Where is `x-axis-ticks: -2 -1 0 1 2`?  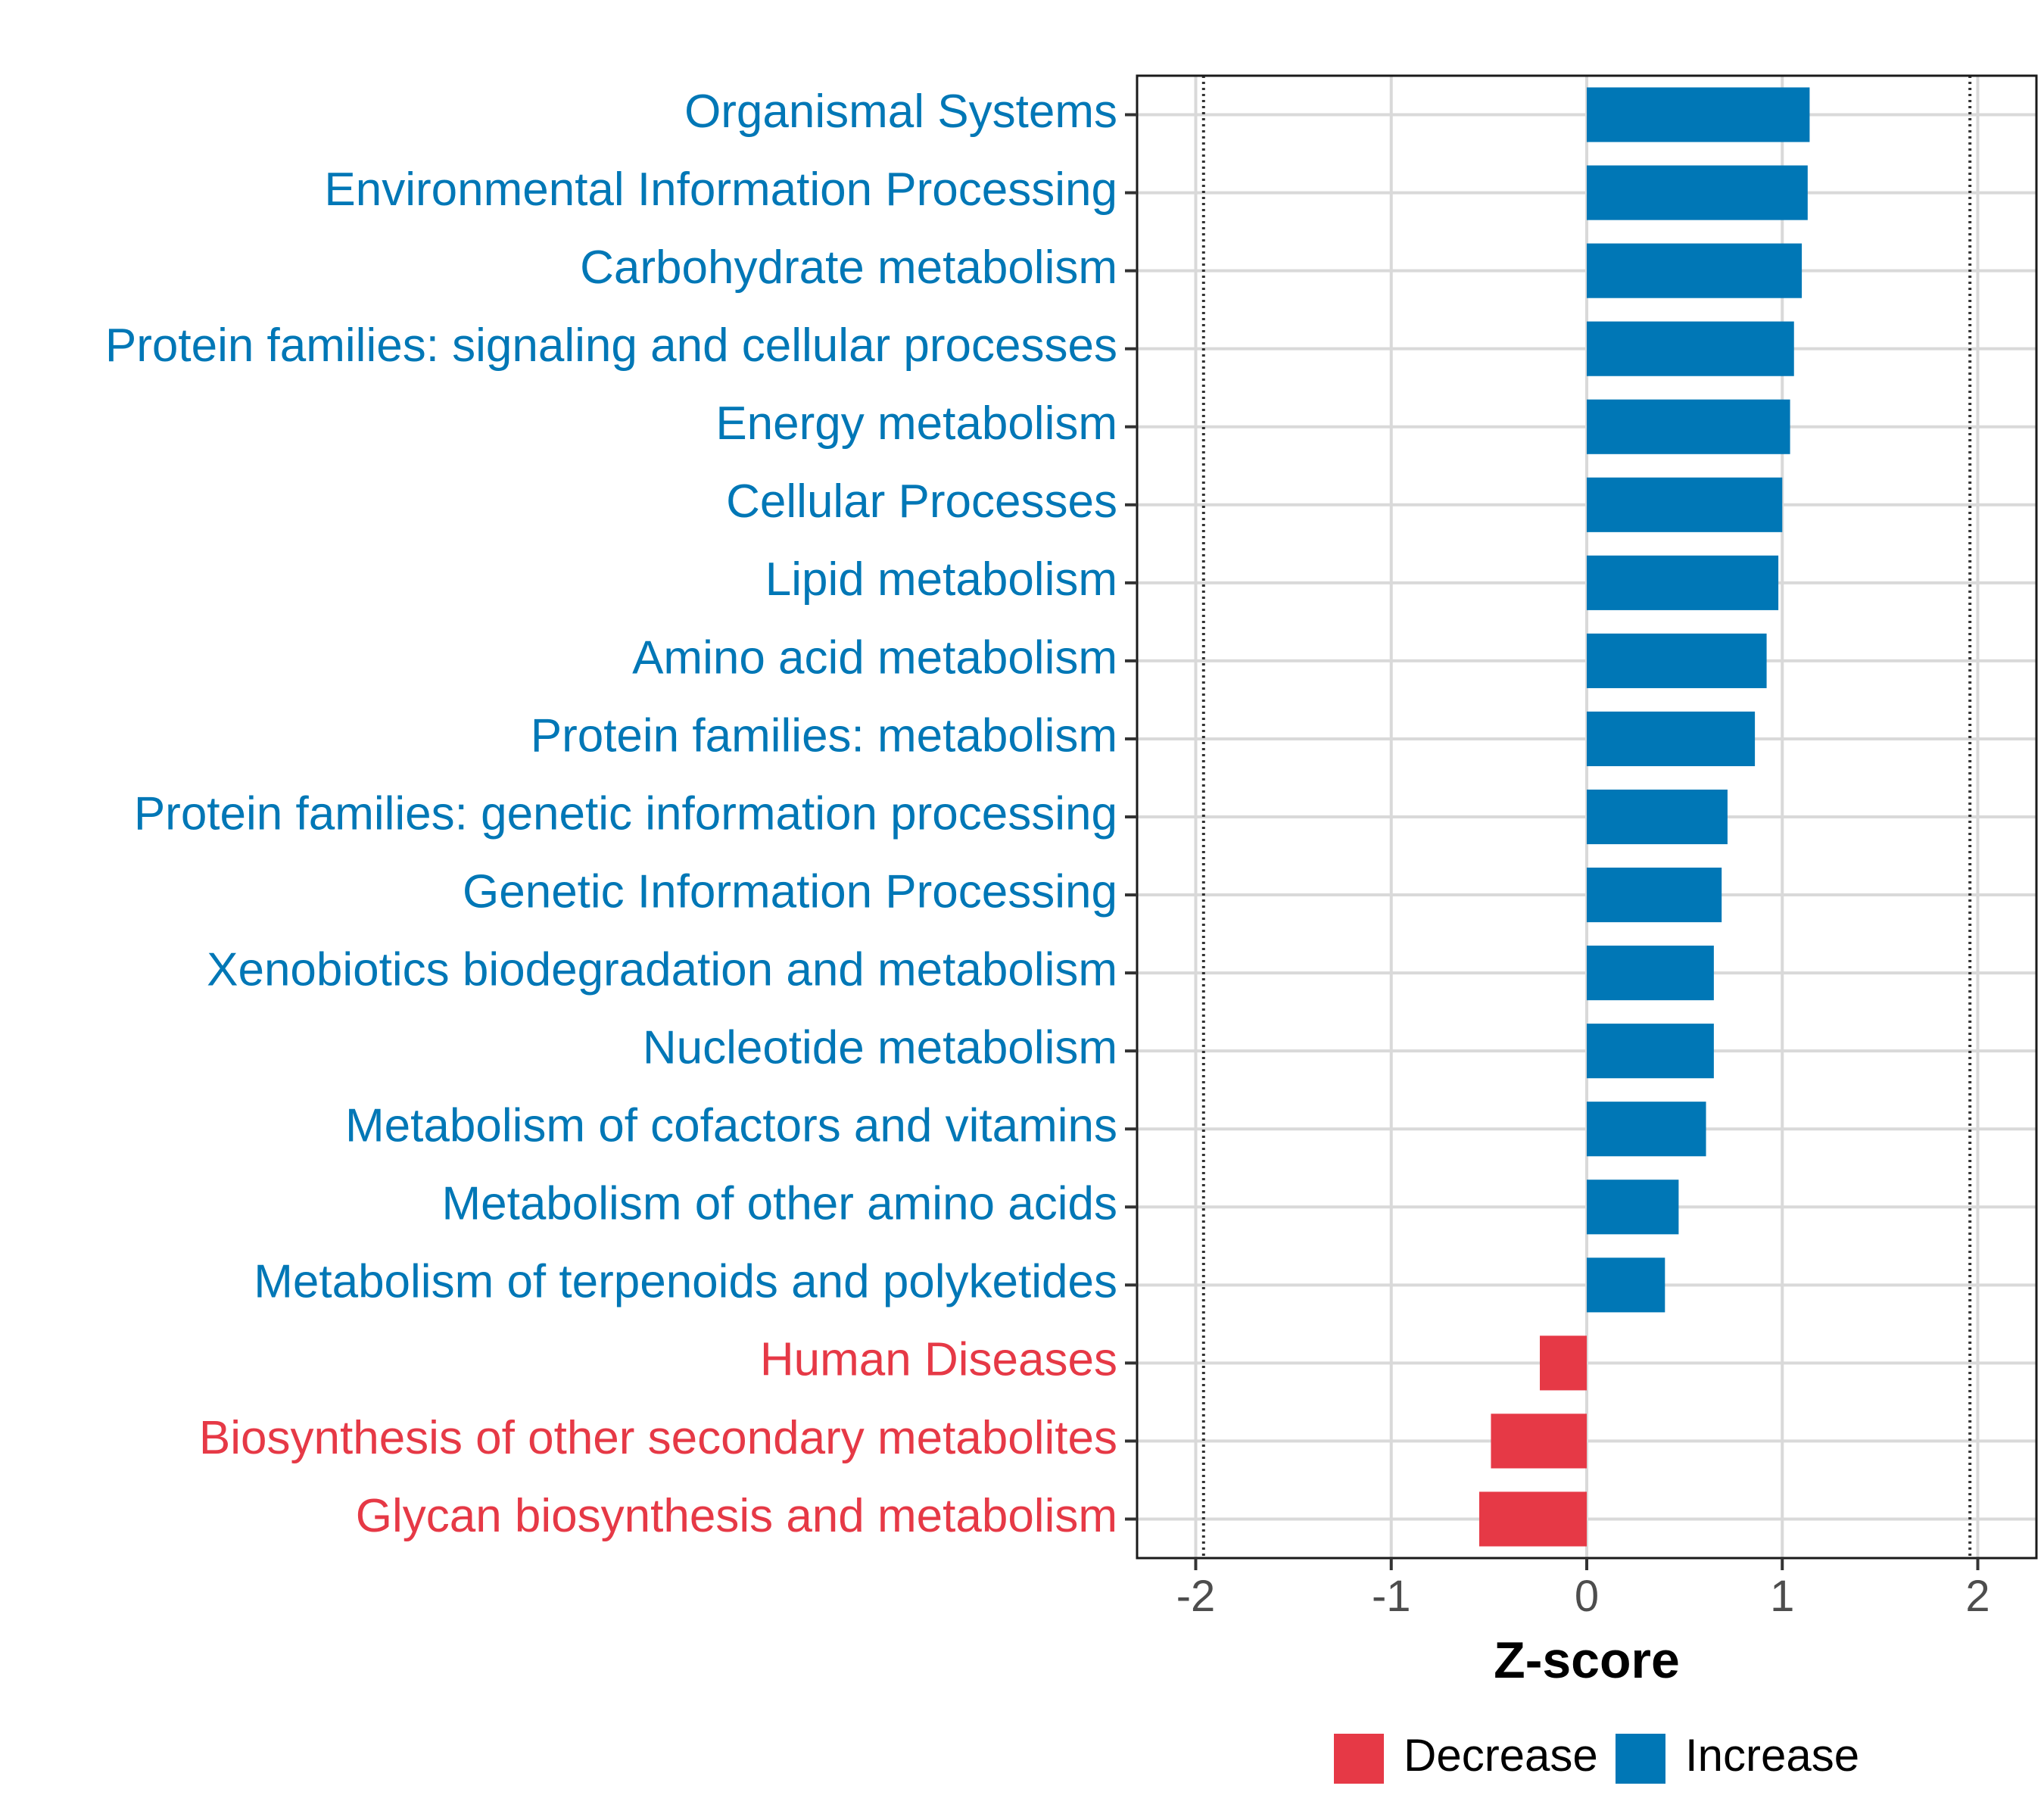 x-axis-ticks: -2 -1 0 1 2 is located at coordinates (1583, 1589).